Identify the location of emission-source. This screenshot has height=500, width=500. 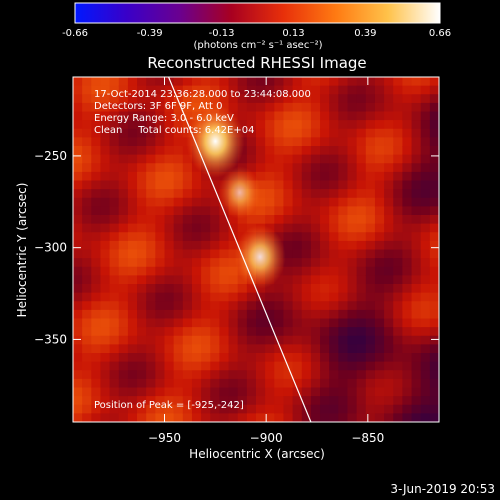
(215, 141).